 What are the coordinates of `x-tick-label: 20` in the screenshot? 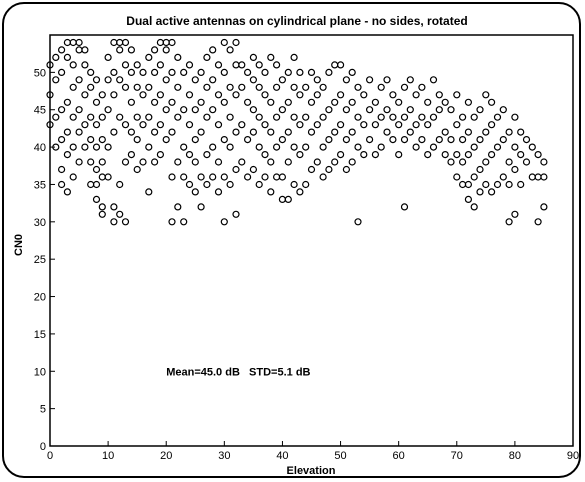 It's located at (166, 456).